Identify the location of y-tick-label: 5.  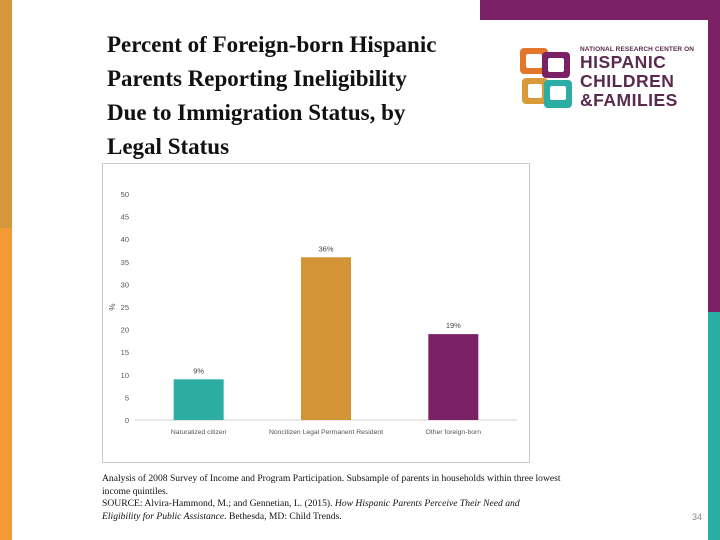
(127, 397).